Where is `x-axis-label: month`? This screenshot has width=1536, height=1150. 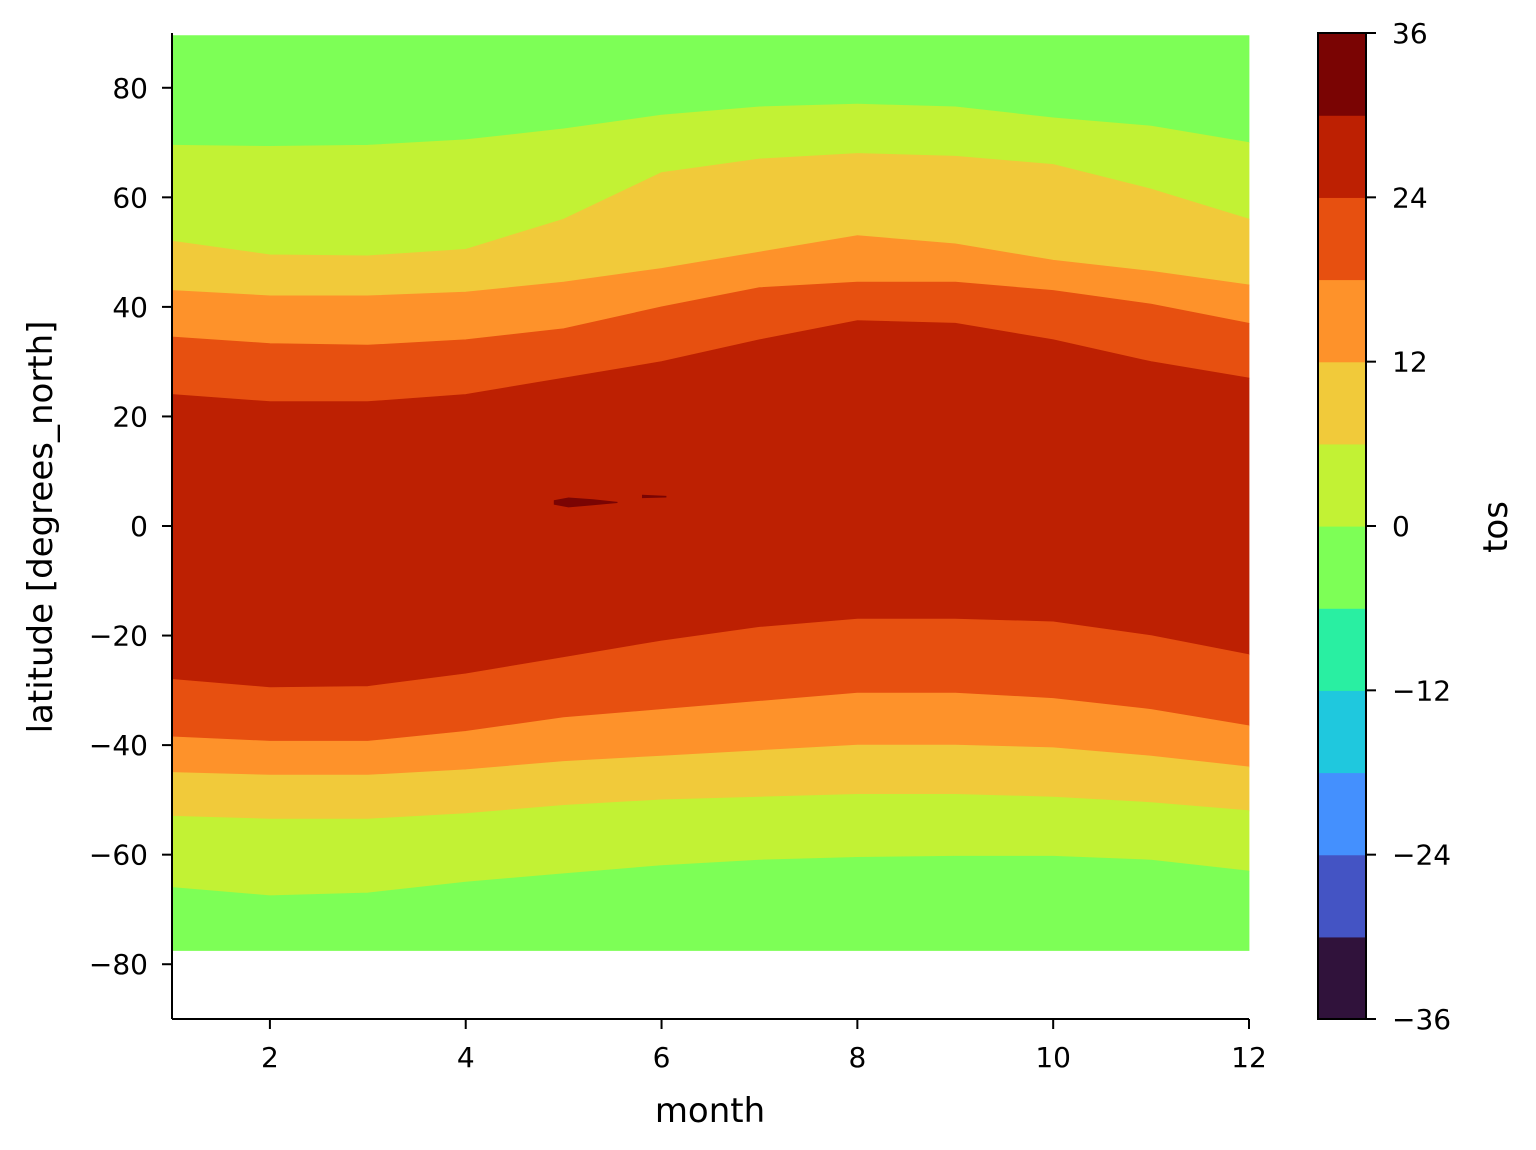 x-axis-label: month is located at coordinates (710, 1111).